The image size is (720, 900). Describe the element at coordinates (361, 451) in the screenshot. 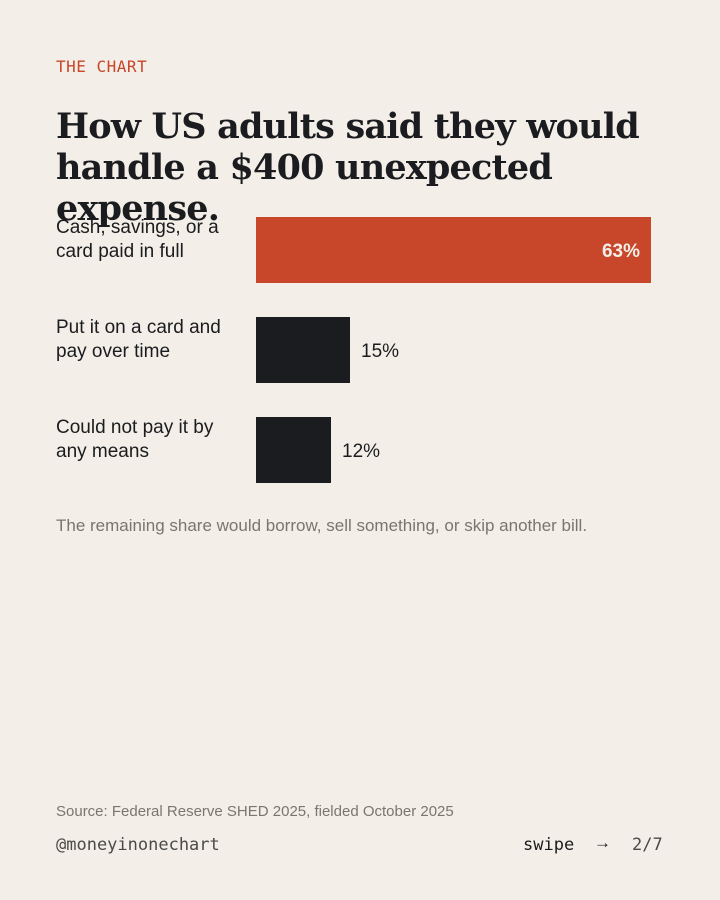

I see `value-label-2: 12%` at that location.